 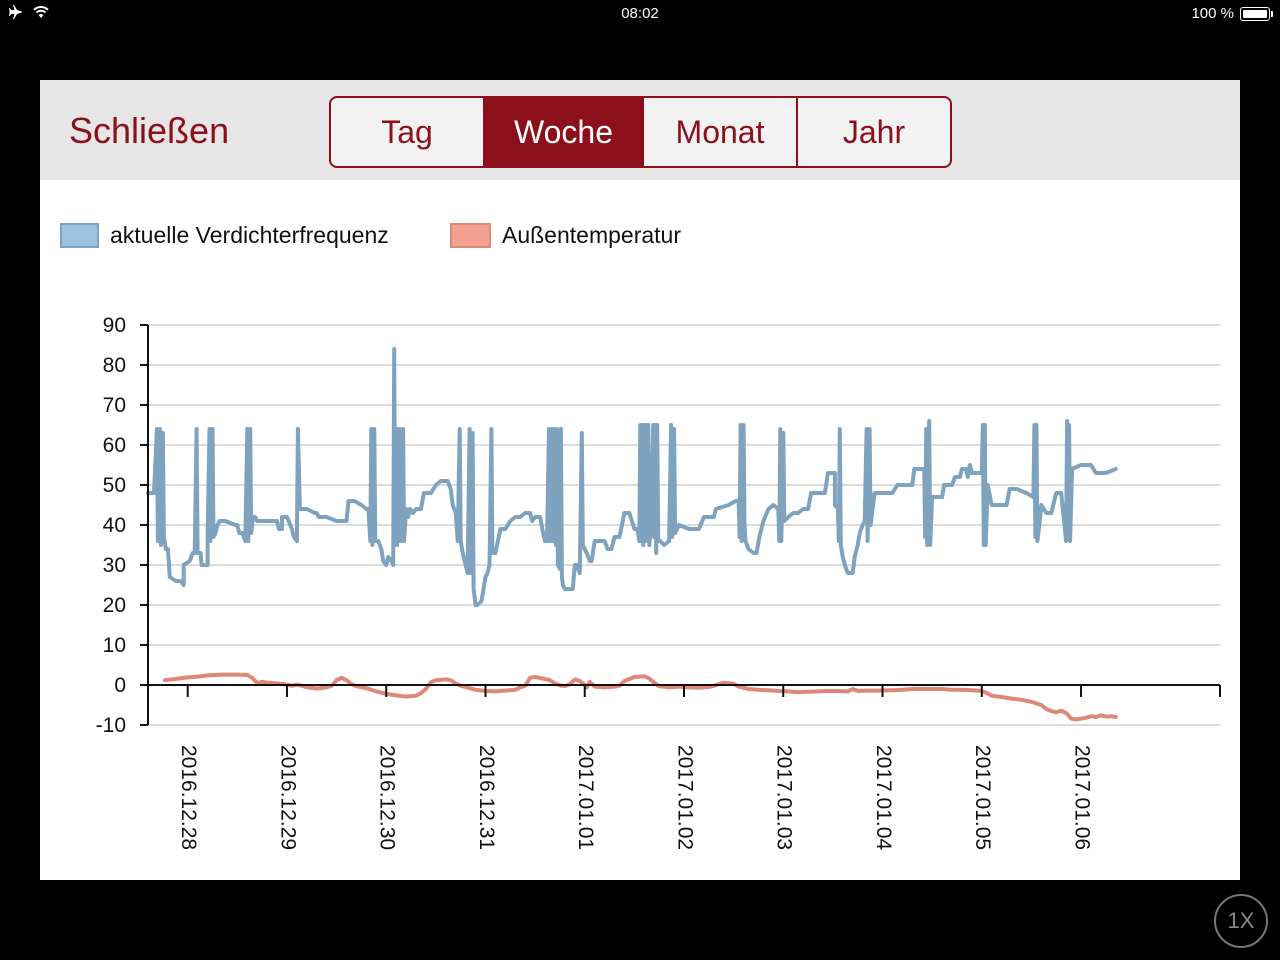 What do you see at coordinates (873, 132) in the screenshot?
I see `tab-year: Jahr` at bounding box center [873, 132].